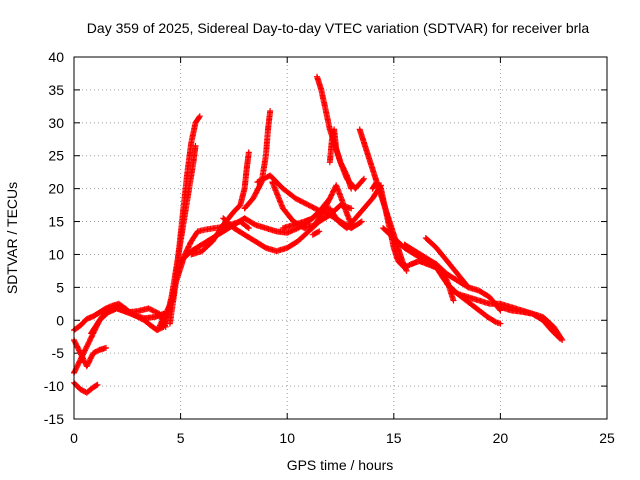 This screenshot has width=640, height=480. What do you see at coordinates (56, 189) in the screenshot?
I see `y-tick-label: 20` at bounding box center [56, 189].